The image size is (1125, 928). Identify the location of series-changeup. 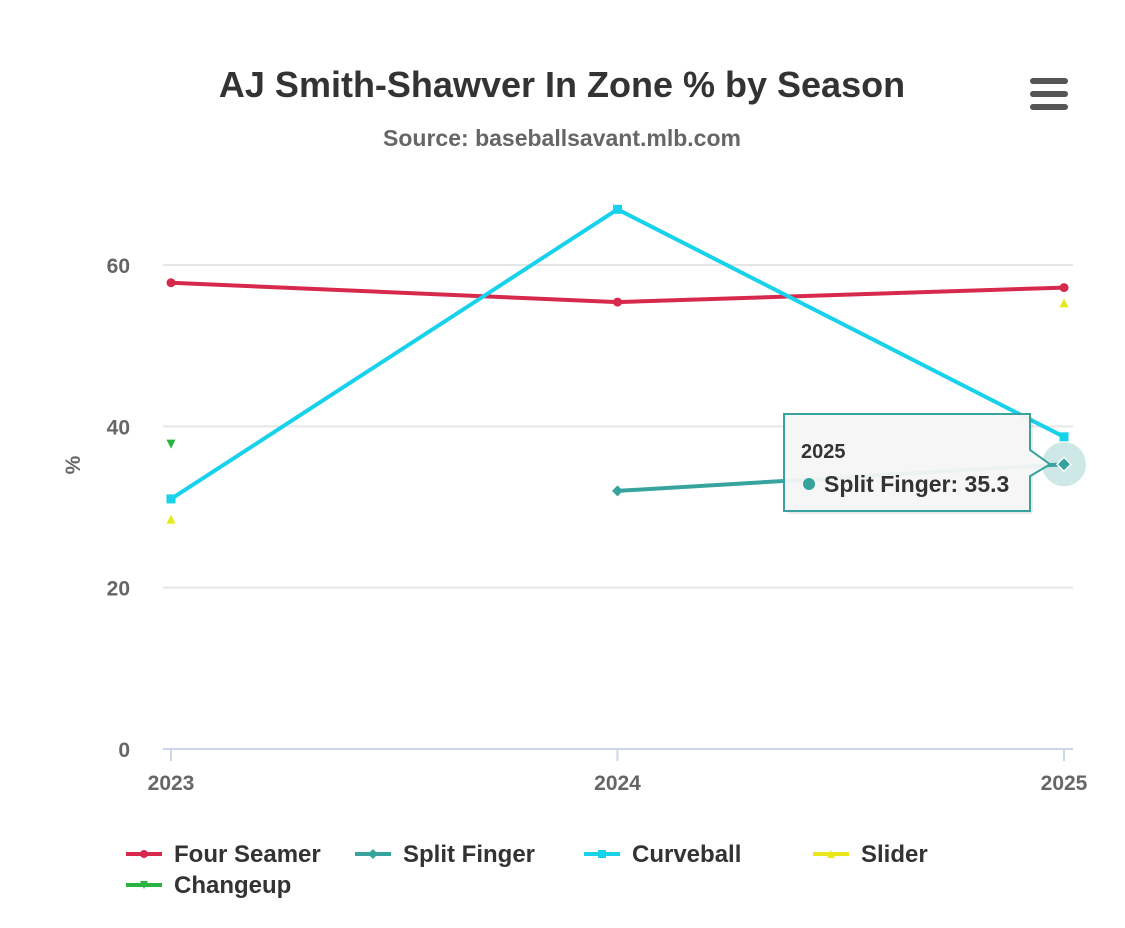
(171, 444).